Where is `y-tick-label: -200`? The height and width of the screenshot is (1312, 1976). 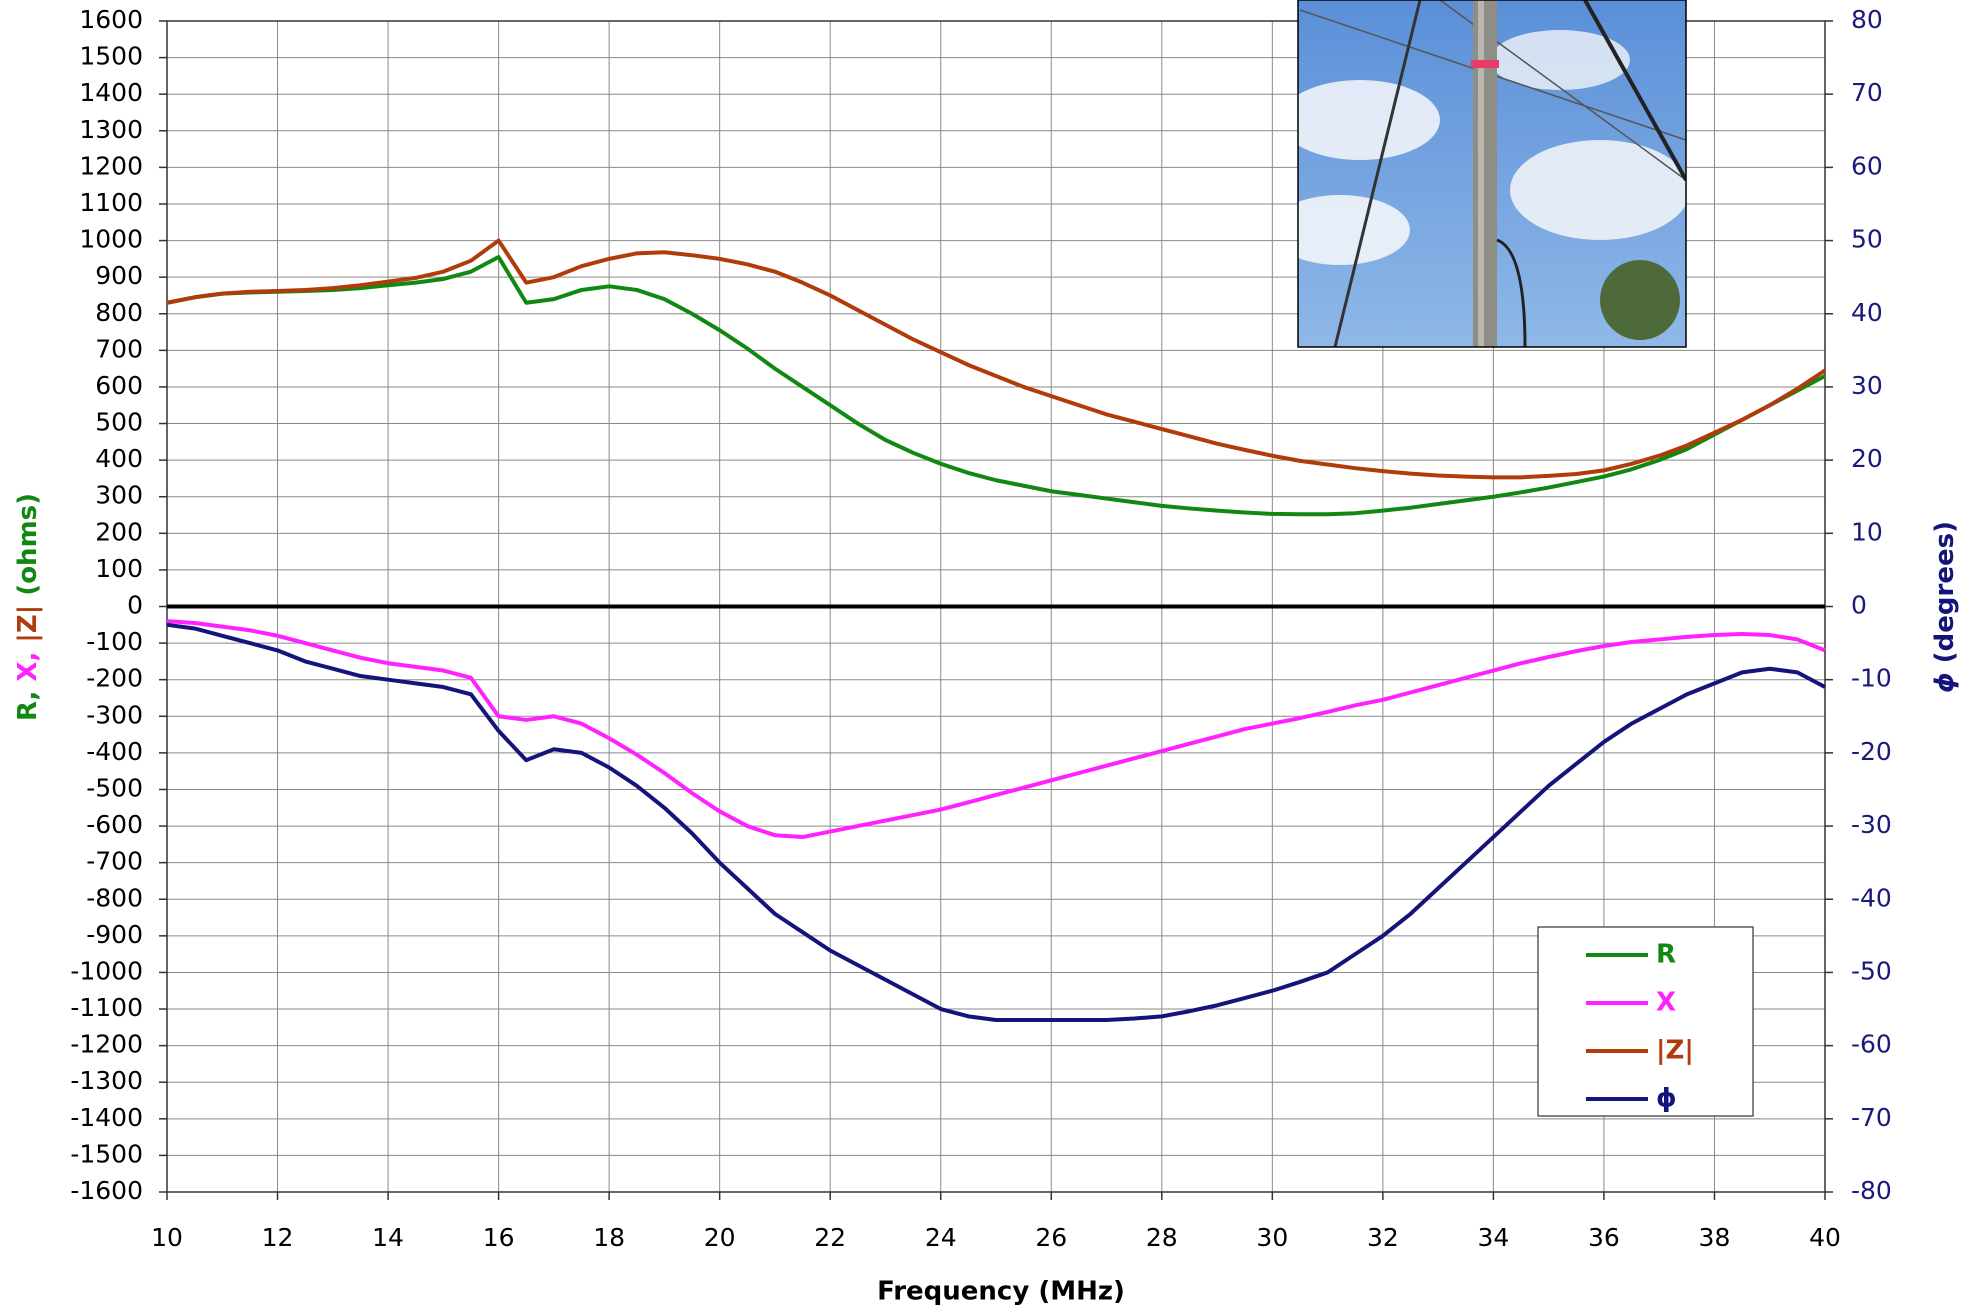 y-tick-label: -200 is located at coordinates (114, 678).